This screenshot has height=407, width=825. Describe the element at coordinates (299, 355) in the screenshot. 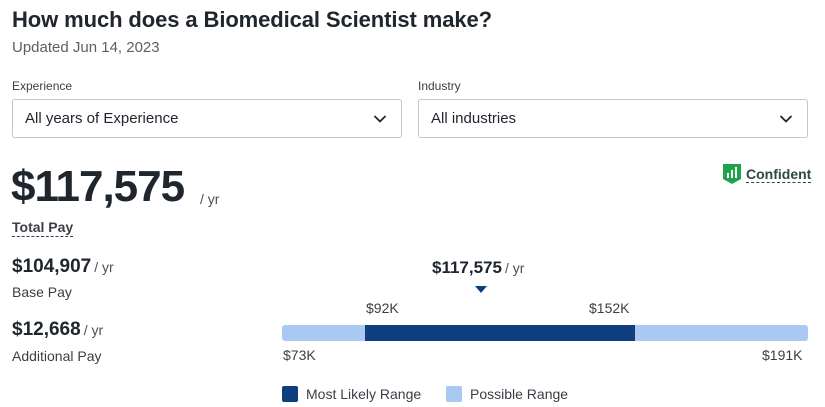

I see `possible-low-label: $73K` at that location.